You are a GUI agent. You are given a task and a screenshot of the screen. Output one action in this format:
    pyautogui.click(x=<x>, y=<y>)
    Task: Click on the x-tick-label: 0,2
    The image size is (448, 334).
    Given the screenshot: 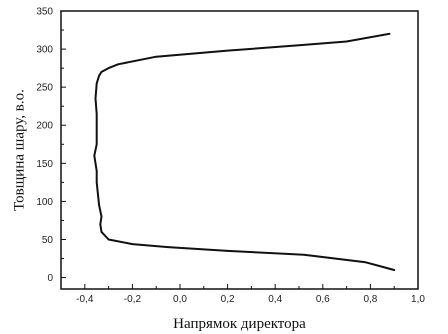 What is the action you would take?
    pyautogui.click(x=228, y=299)
    